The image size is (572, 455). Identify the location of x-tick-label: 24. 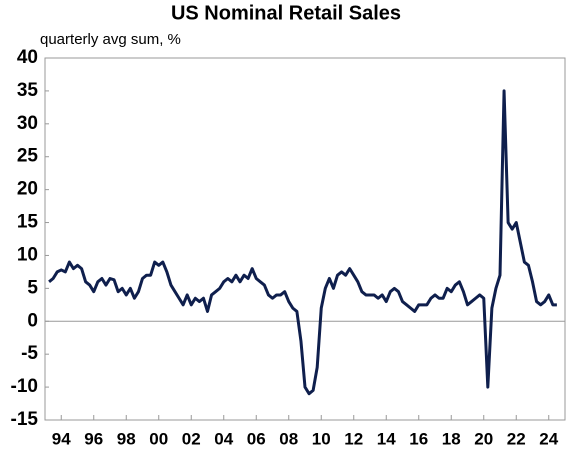
(548, 438).